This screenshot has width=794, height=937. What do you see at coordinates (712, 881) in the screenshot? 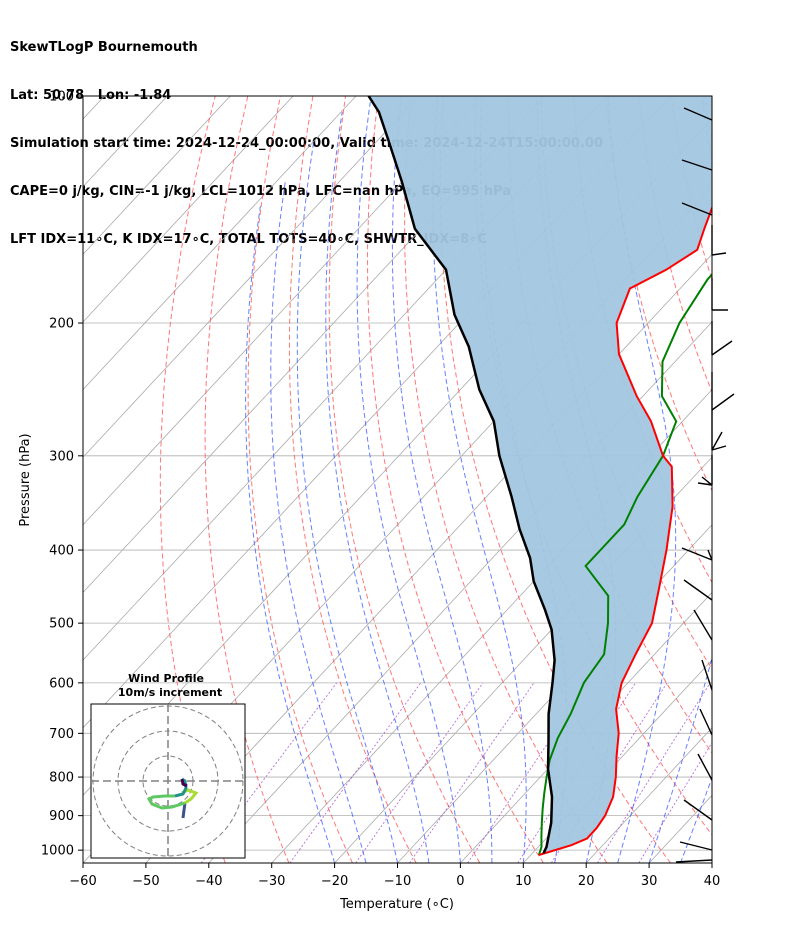
I see `x-tick-label: 40` at bounding box center [712, 881].